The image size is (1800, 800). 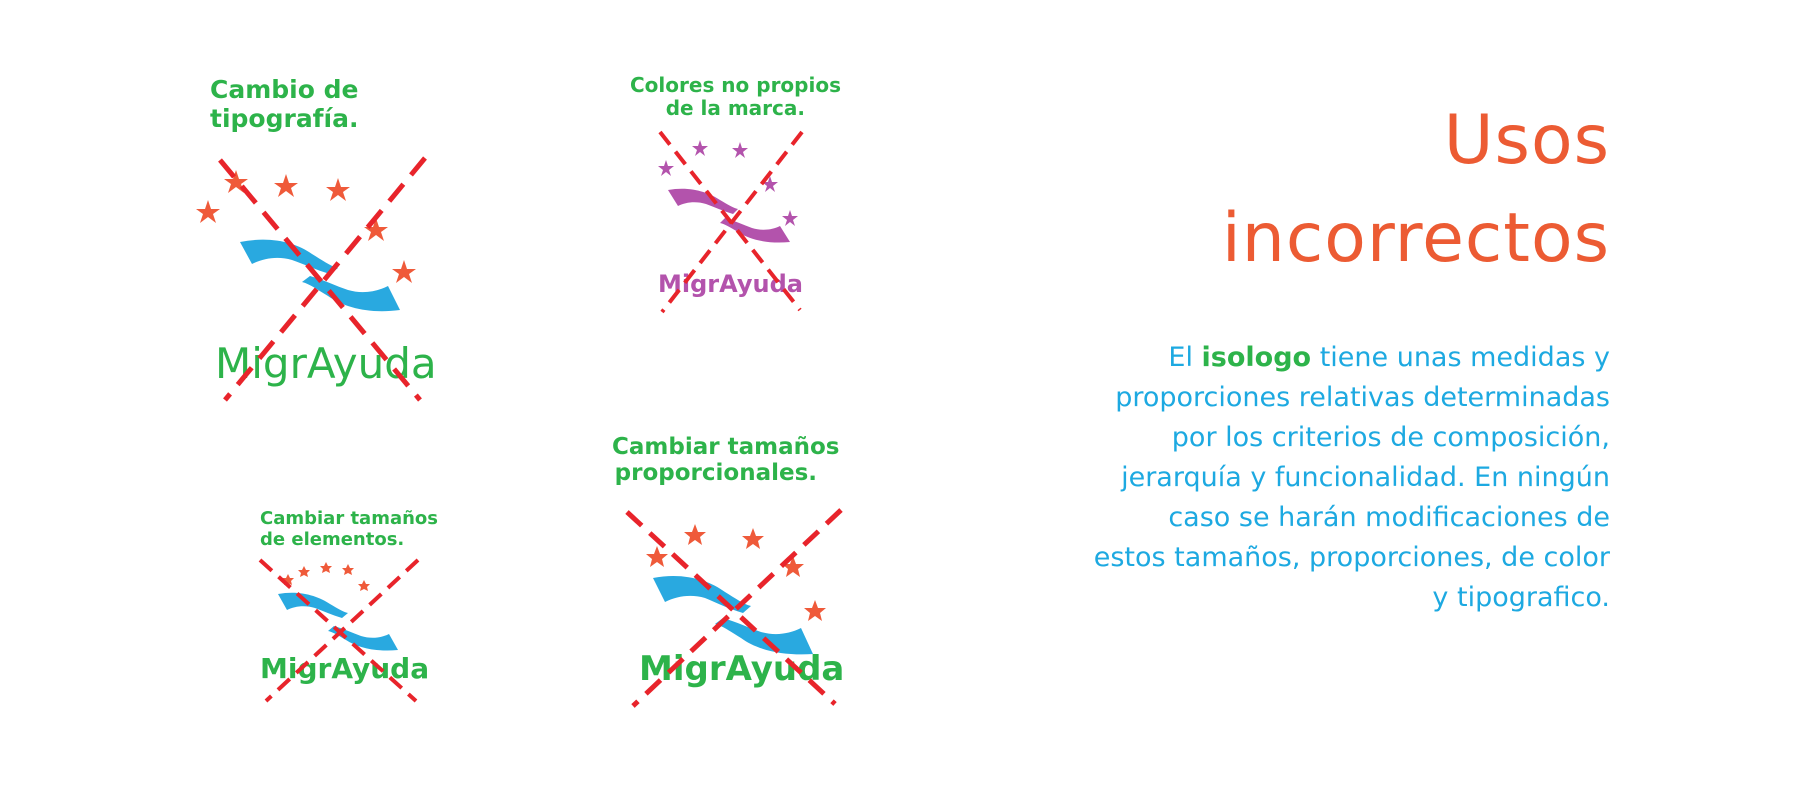 I want to click on title-line2: incorrectos, so click(x=1415, y=238).